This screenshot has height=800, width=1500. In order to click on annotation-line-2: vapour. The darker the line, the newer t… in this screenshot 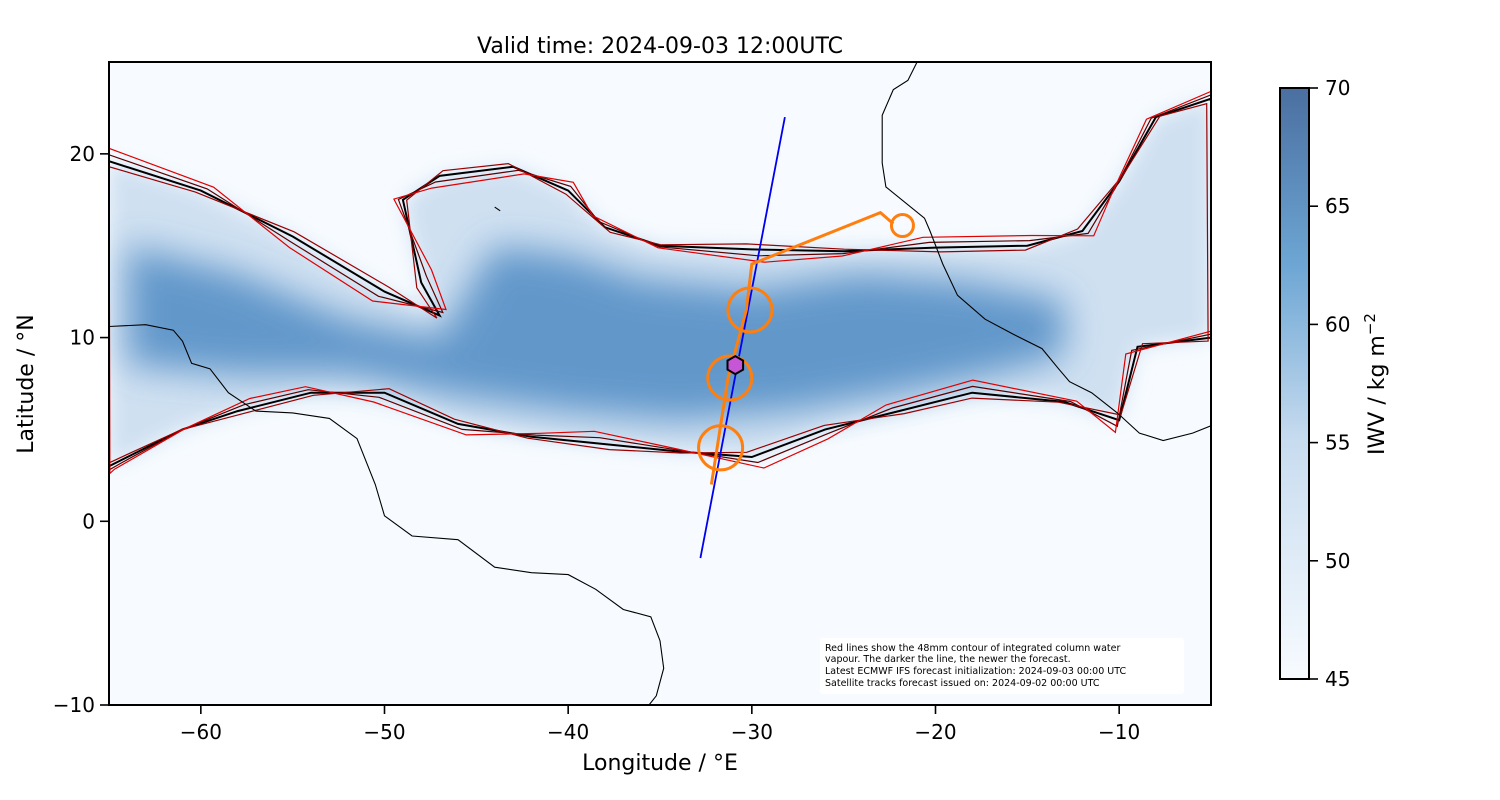, I will do `click(948, 659)`.